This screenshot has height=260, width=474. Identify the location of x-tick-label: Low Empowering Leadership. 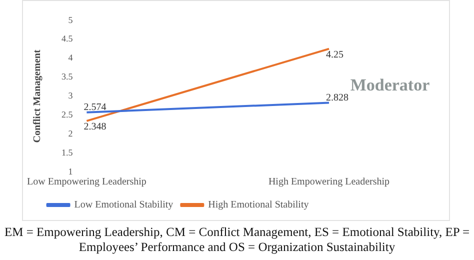
(86, 182).